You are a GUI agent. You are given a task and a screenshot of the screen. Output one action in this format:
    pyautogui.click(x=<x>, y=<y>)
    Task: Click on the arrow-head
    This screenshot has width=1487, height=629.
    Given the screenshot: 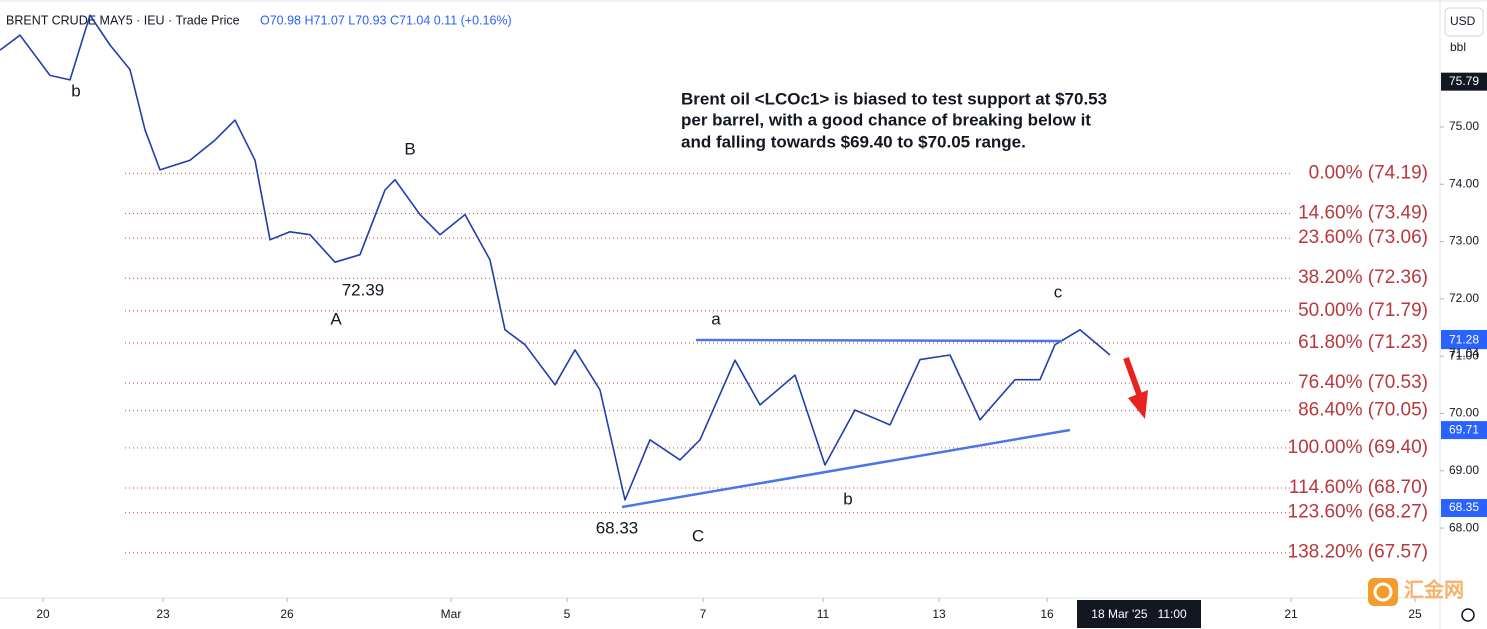 What is the action you would take?
    pyautogui.click(x=1138, y=404)
    